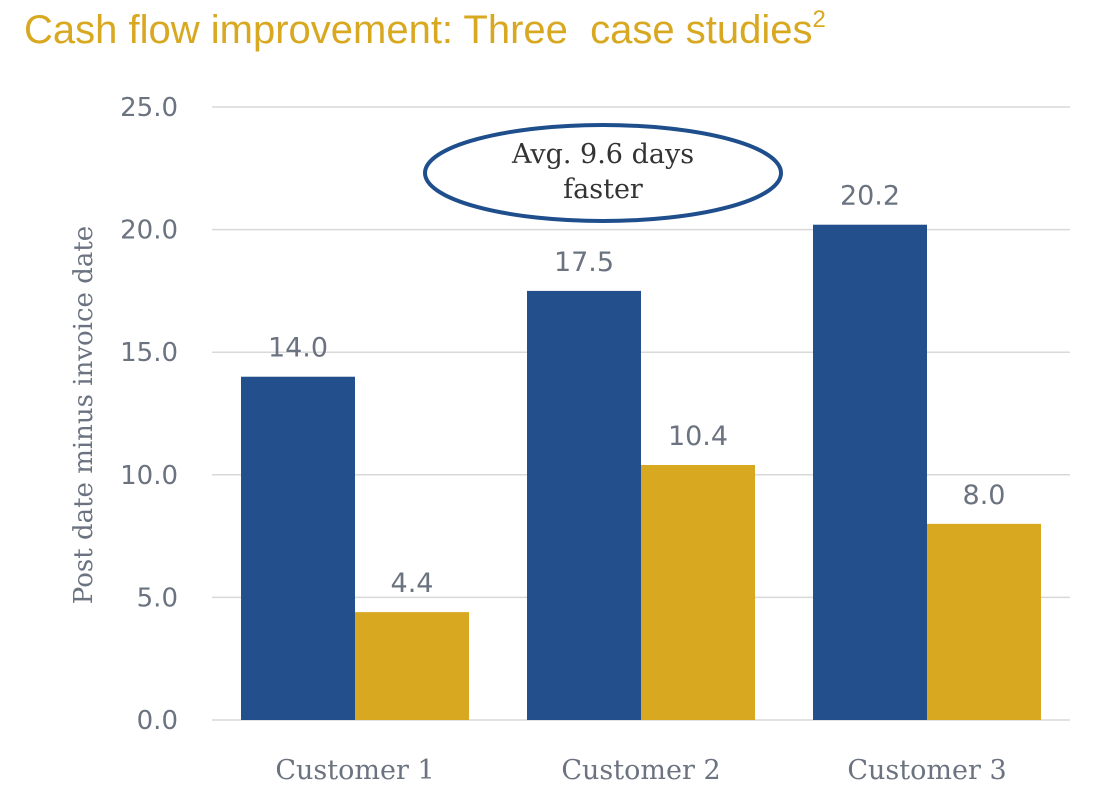 This screenshot has width=1102, height=798. I want to click on data-label: 20.2, so click(870, 196).